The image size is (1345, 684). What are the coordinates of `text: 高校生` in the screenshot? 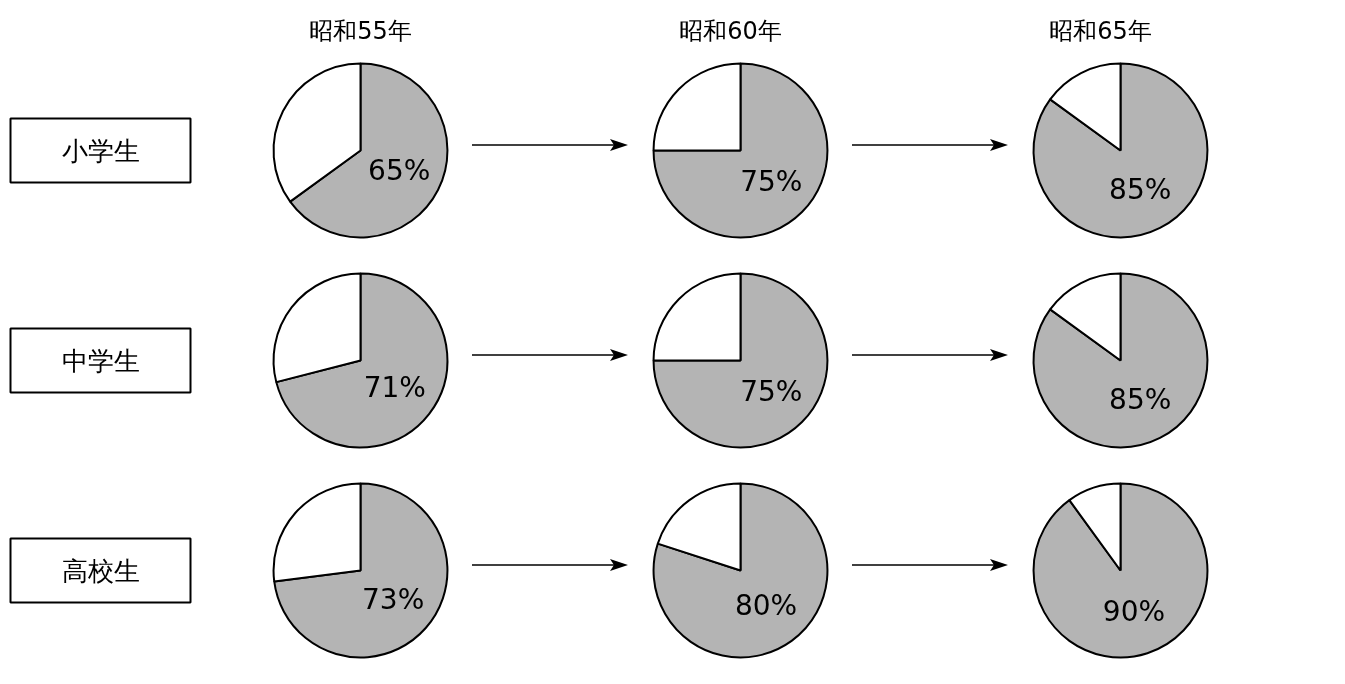 It's located at (100, 570).